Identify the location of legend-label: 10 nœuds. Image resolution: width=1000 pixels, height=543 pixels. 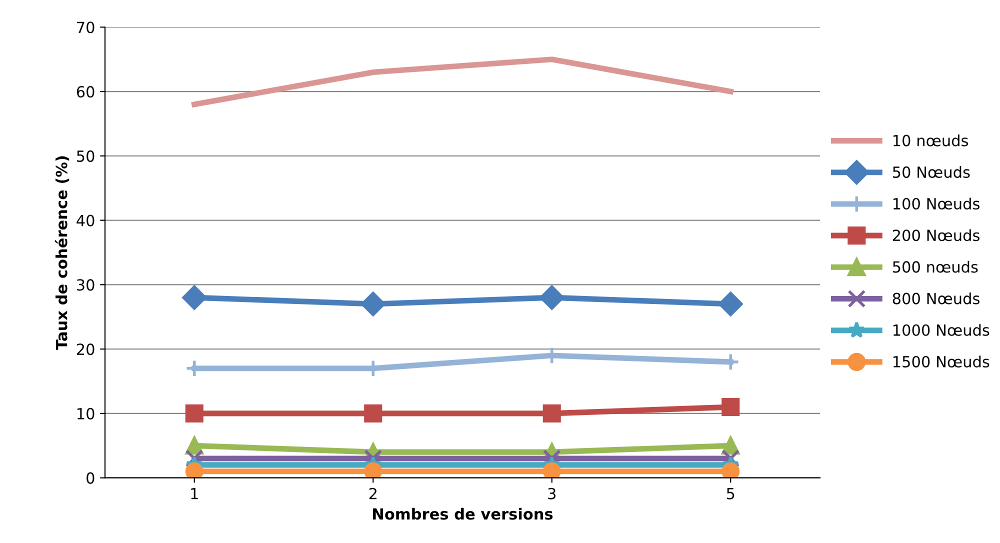
(930, 140).